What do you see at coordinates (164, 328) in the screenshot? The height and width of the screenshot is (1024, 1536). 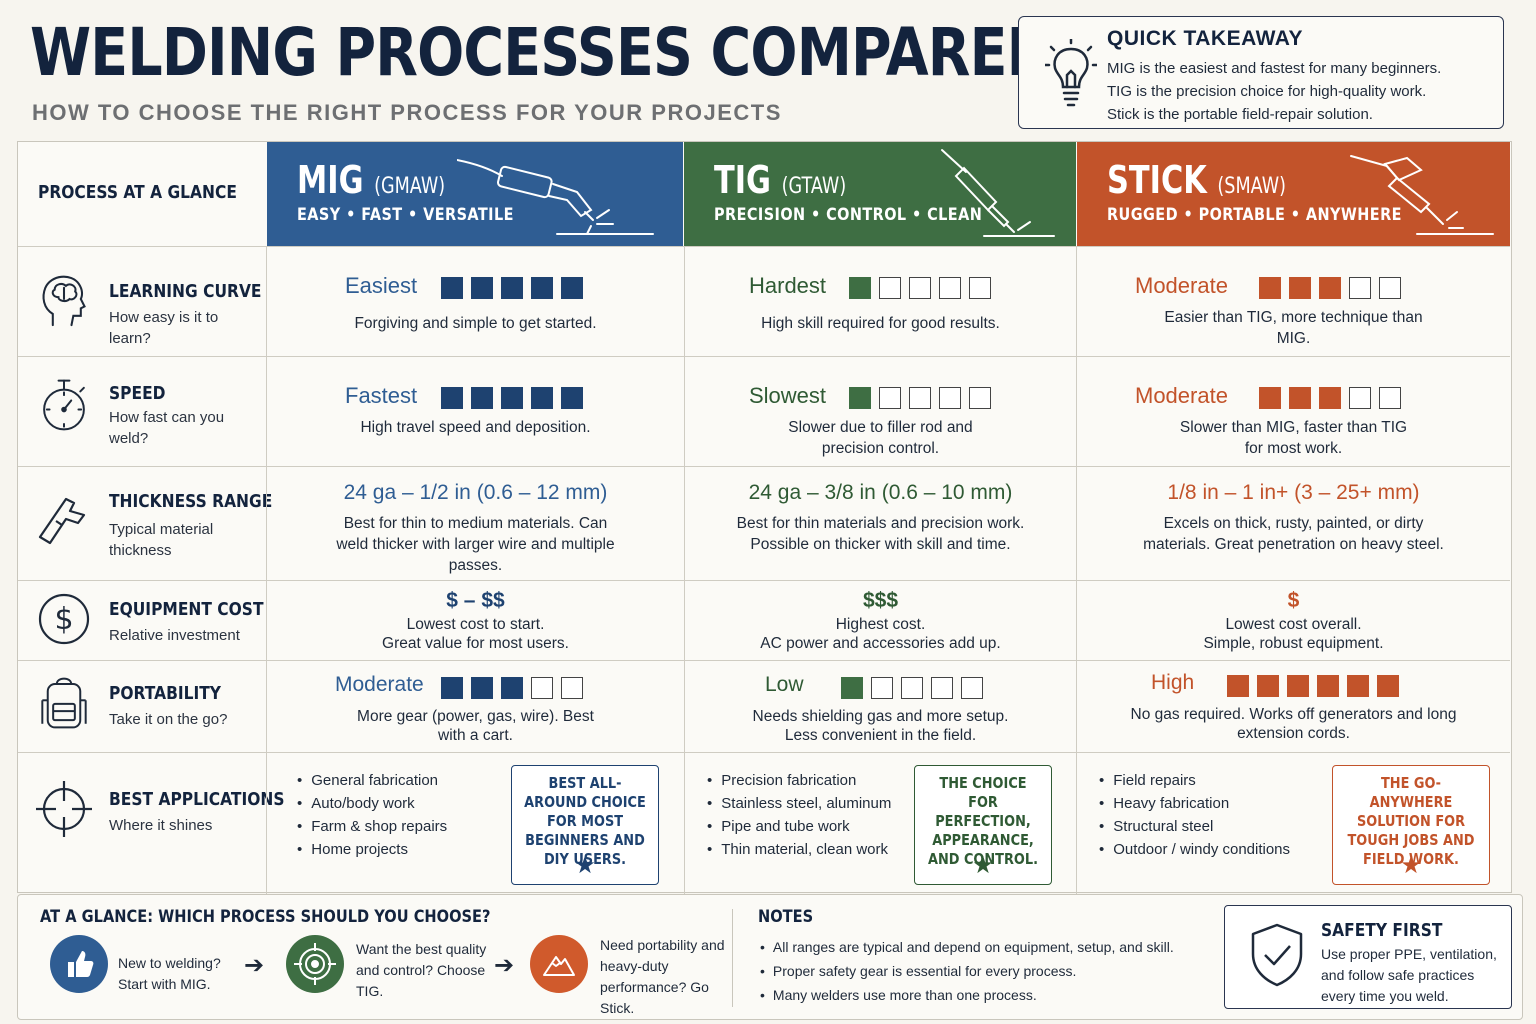 I see `row-subtitle: How easy is it to learn?` at bounding box center [164, 328].